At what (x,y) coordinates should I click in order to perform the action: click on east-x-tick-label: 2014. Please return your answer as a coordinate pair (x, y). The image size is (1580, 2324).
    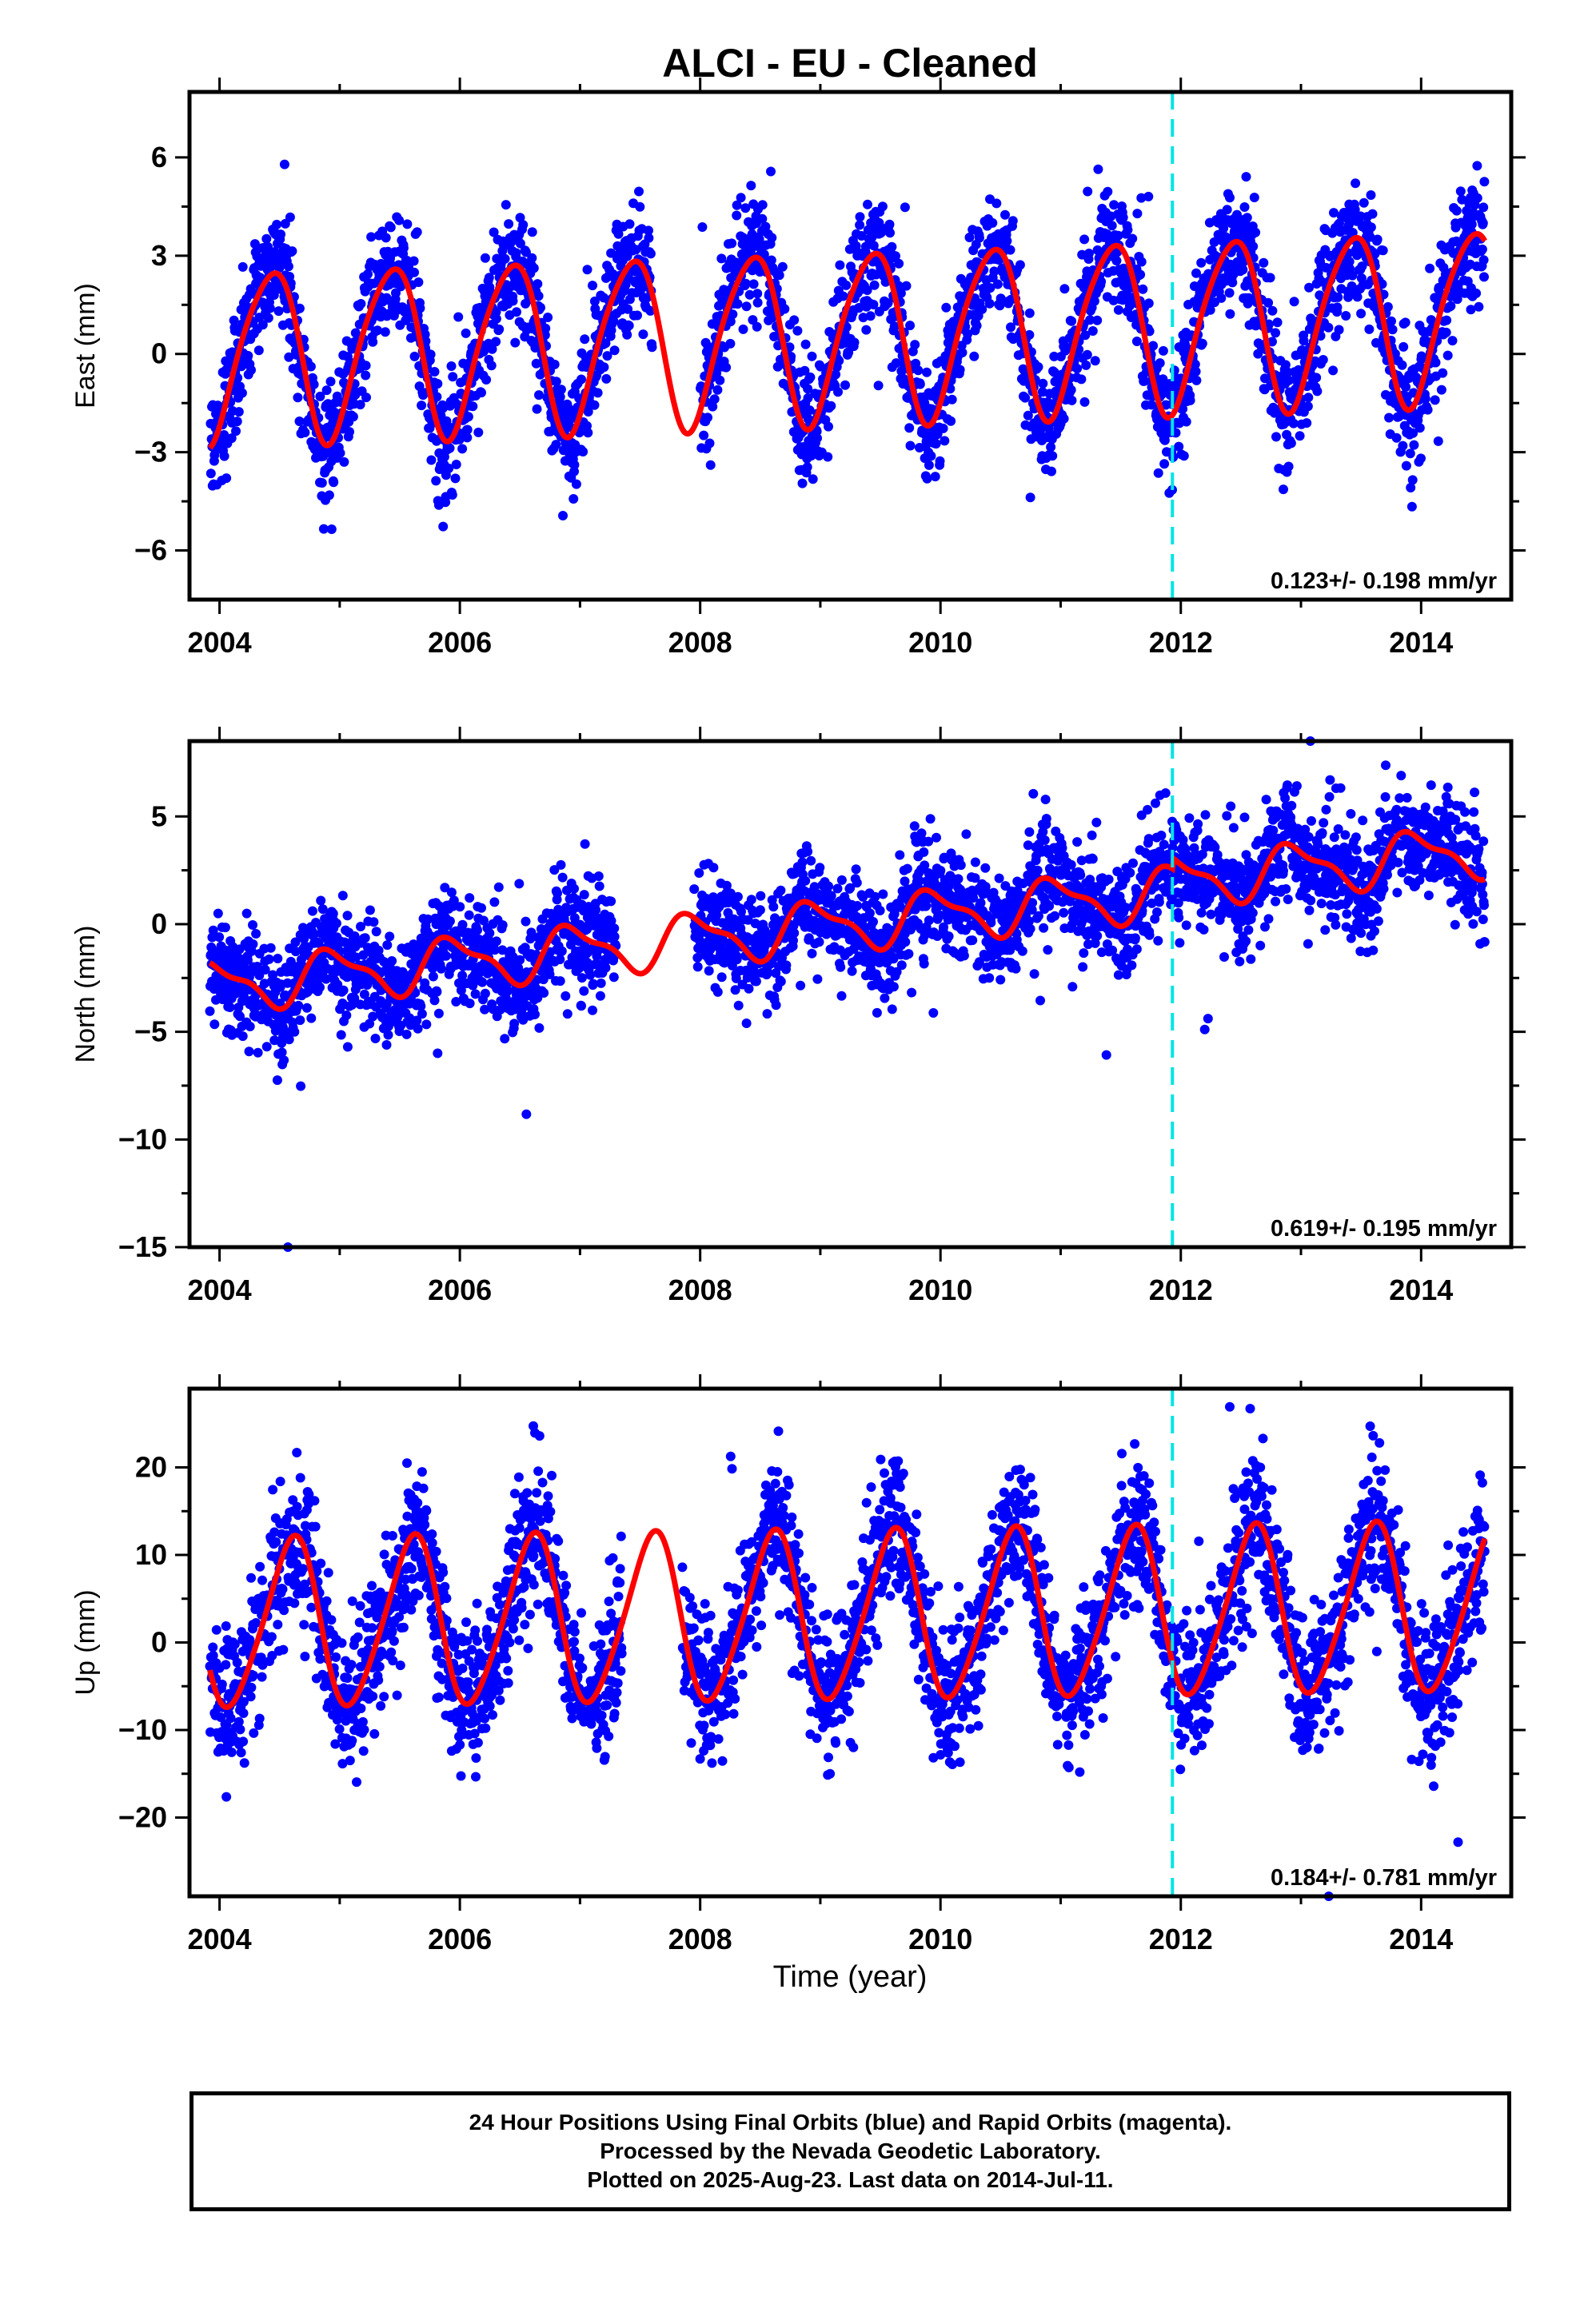
    Looking at the image, I should click on (1421, 642).